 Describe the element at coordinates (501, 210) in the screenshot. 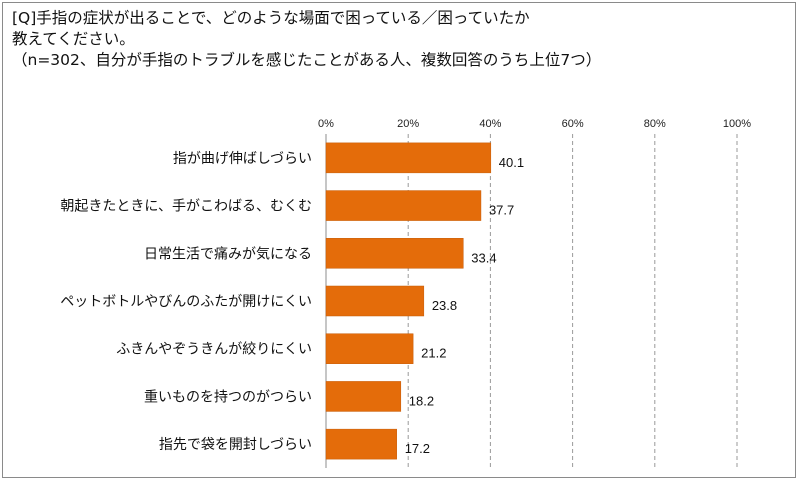

I see `value-label-2: 37.7` at that location.